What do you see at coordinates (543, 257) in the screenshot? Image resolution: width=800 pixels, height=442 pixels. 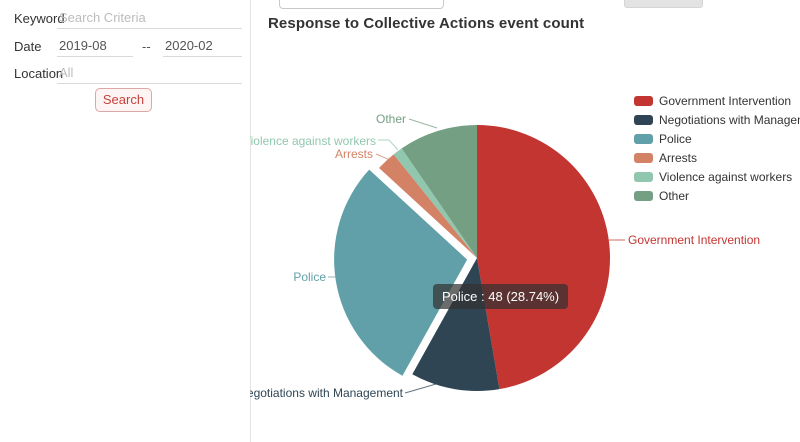 I see `pie-slice-government-intervention` at bounding box center [543, 257].